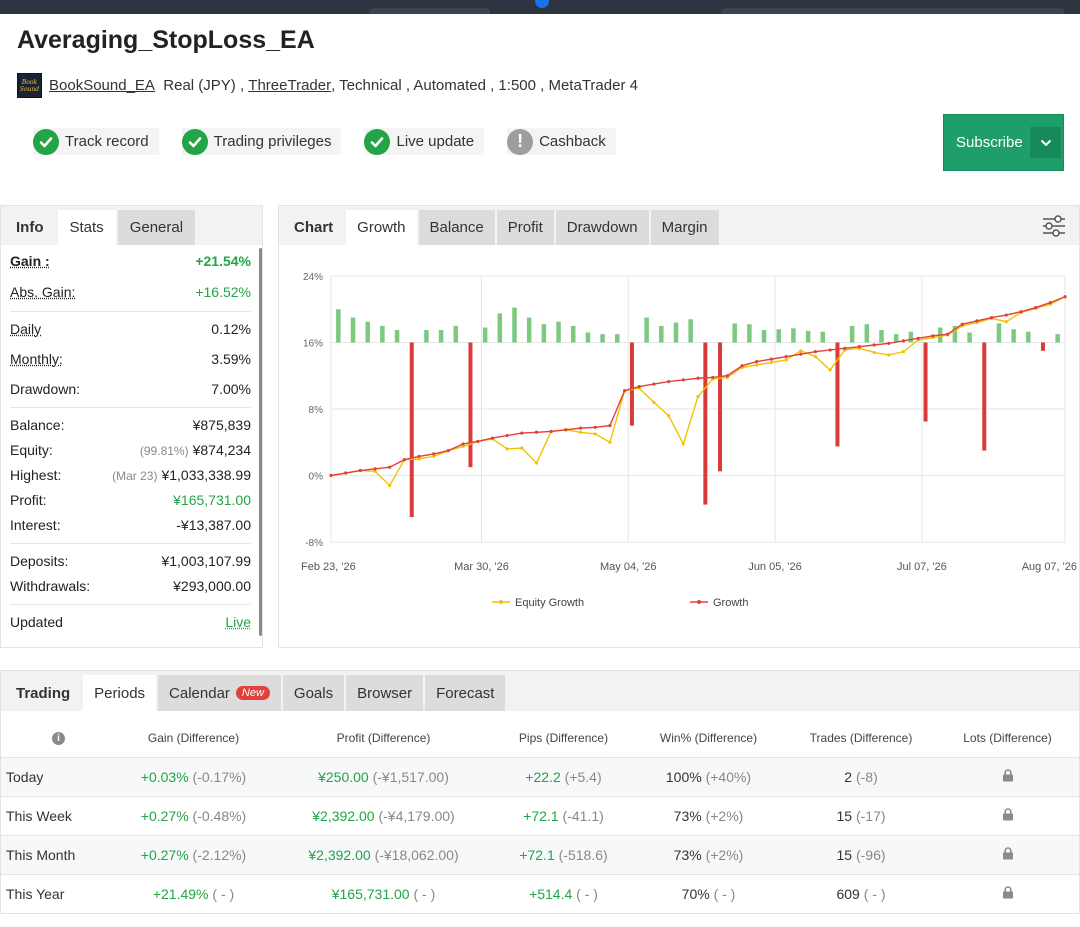 This screenshot has height=927, width=1080. Describe the element at coordinates (316, 410) in the screenshot. I see `y-tick-label: 8%` at that location.